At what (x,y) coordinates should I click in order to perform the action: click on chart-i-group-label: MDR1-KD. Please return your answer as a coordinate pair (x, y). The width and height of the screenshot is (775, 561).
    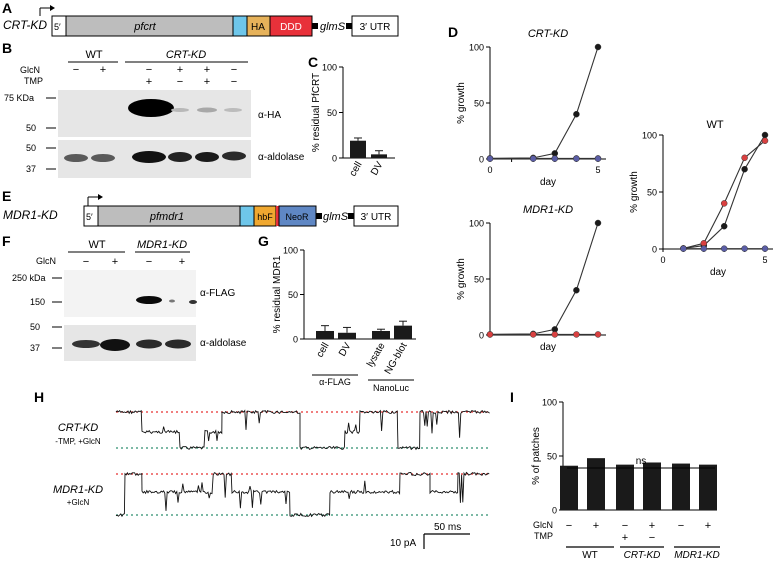
    Looking at the image, I should click on (697, 555).